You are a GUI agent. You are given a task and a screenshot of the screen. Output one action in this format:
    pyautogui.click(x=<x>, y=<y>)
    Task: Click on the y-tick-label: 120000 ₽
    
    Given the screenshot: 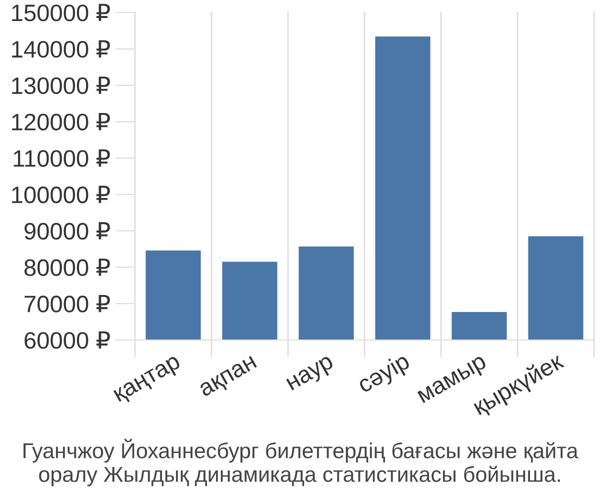 What is the action you would take?
    pyautogui.click(x=61, y=121)
    